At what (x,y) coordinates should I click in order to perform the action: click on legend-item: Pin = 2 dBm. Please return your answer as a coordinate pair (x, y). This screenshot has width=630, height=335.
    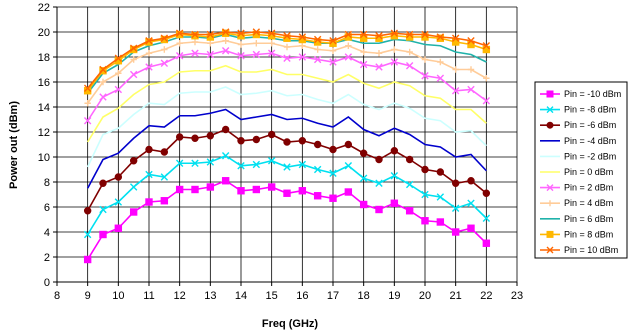
    Looking at the image, I should click on (576, 188).